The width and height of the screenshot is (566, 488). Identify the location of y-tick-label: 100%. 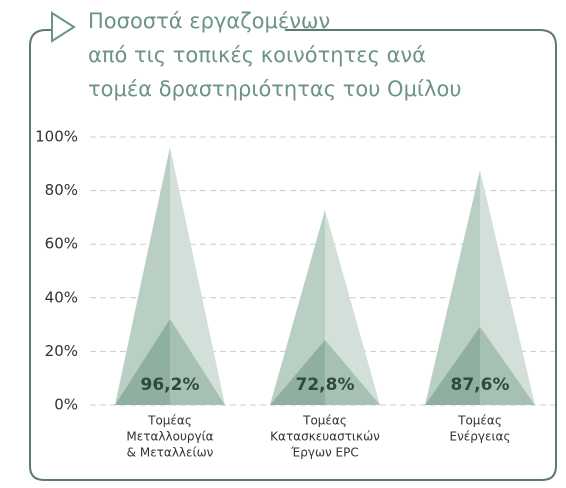
(56, 137).